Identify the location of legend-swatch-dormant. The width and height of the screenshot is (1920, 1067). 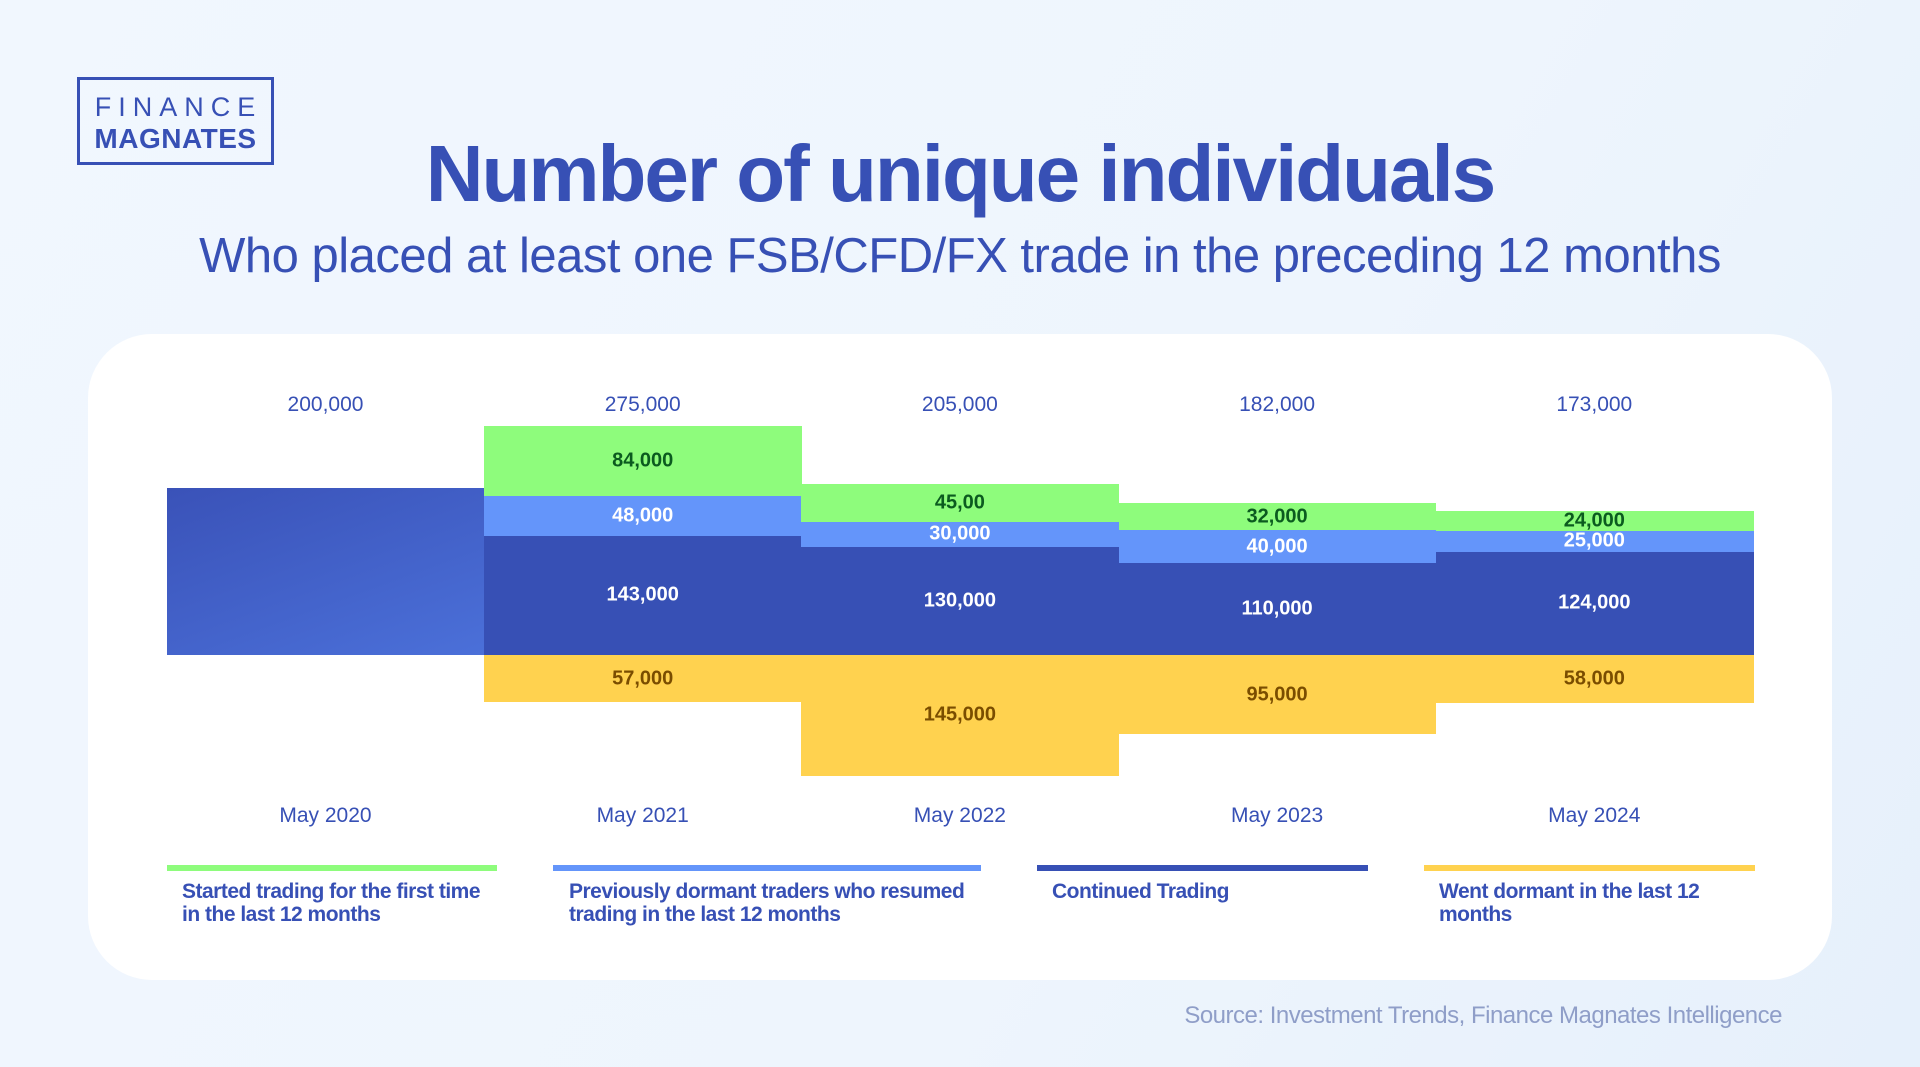
(1589, 868).